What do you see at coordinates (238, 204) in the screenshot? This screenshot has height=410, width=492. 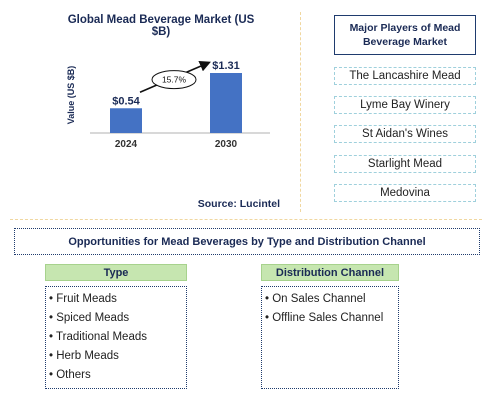 I see `source-label: Source: Lucintel` at bounding box center [238, 204].